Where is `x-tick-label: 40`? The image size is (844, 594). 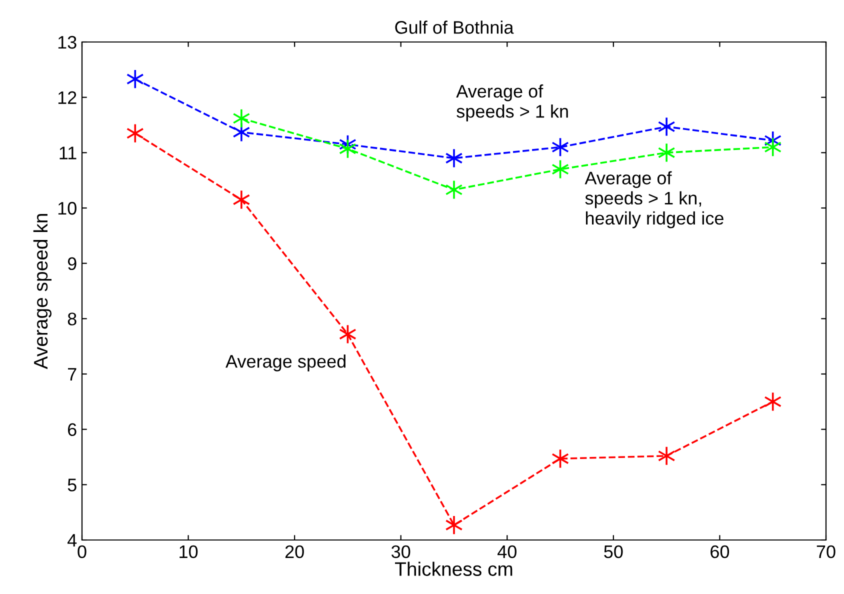
x-tick-label: 40 is located at coordinates (507, 551).